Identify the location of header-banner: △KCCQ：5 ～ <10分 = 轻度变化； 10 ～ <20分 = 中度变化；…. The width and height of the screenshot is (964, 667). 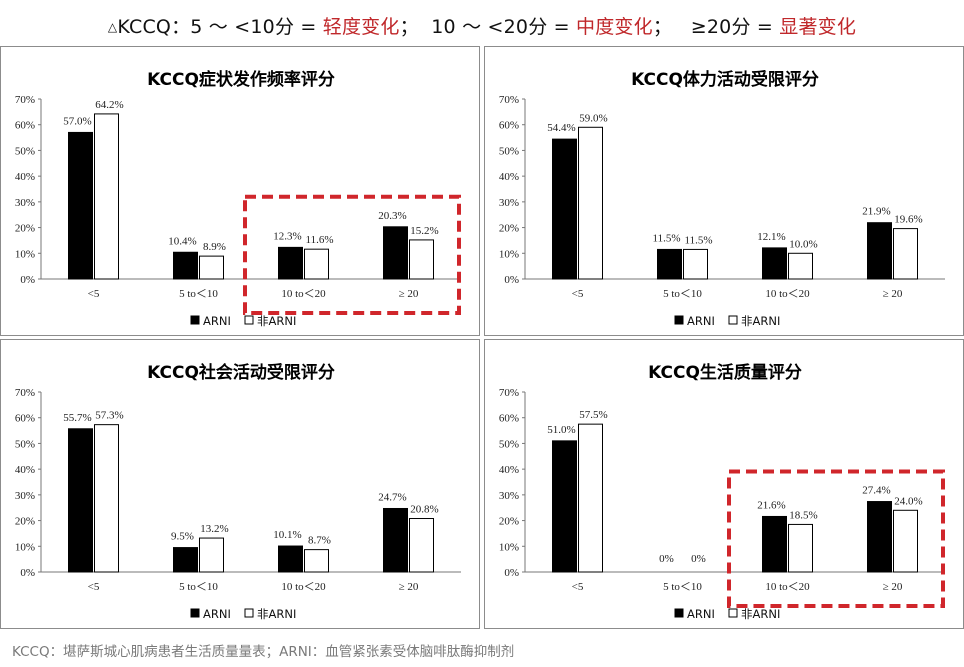
(482, 23).